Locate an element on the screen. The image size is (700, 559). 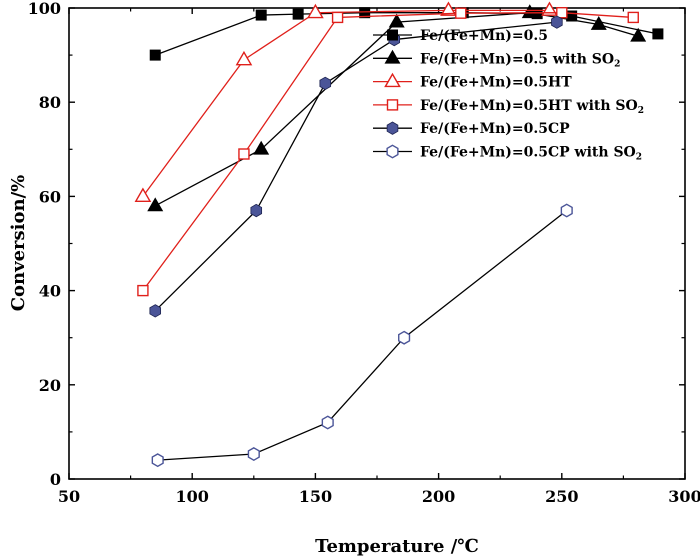
x-tick-label: 250 is located at coordinates (561, 496).